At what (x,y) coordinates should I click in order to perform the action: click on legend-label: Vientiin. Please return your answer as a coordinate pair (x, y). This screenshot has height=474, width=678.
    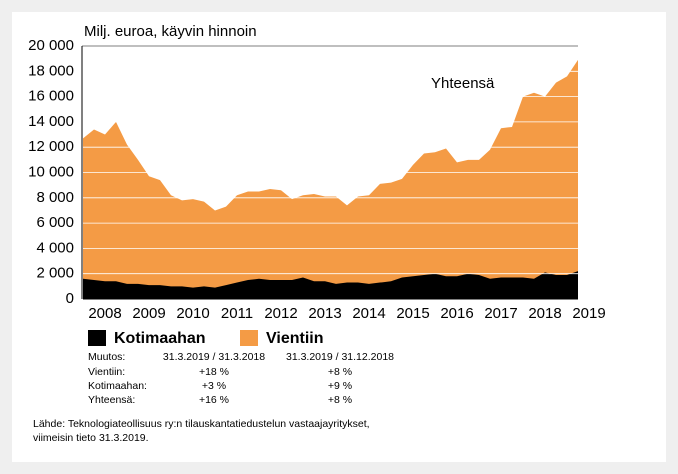
    Looking at the image, I should click on (295, 338).